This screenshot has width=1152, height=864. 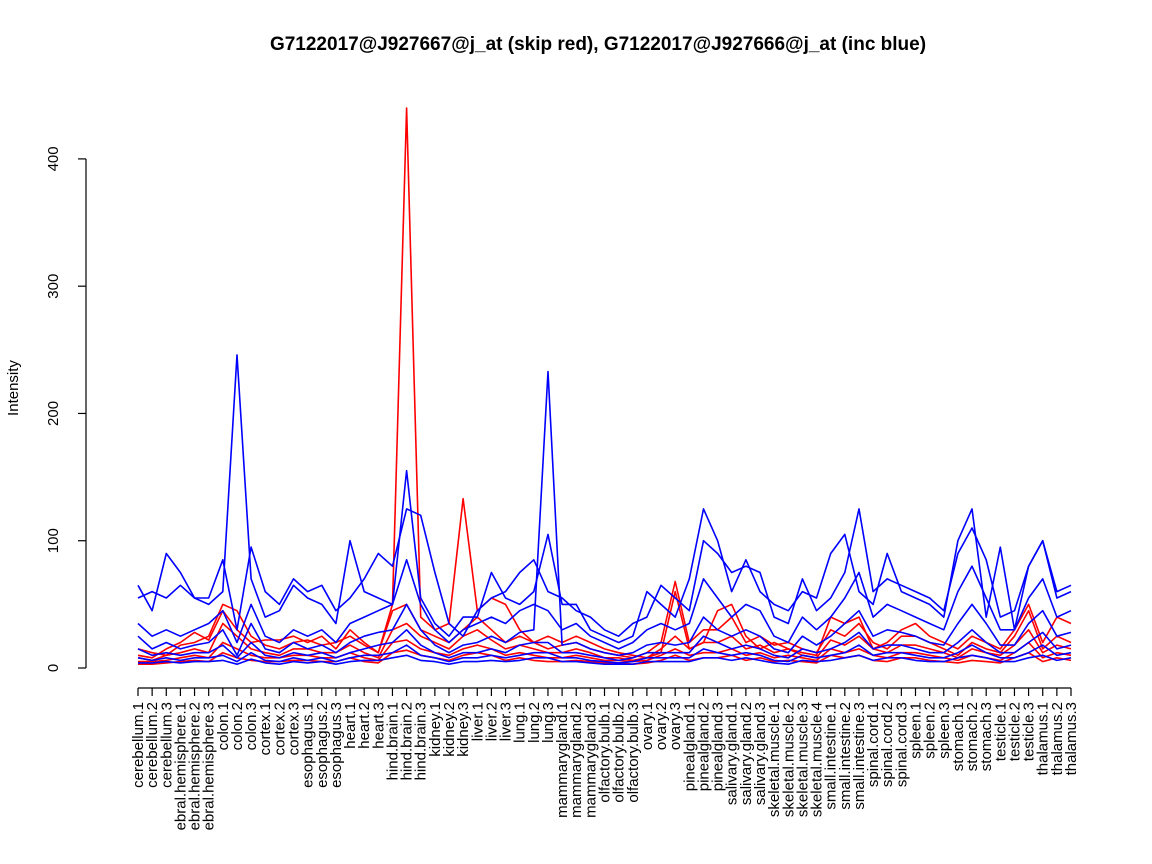 What do you see at coordinates (463, 729) in the screenshot?
I see `x-tick-label: kidney.3` at bounding box center [463, 729].